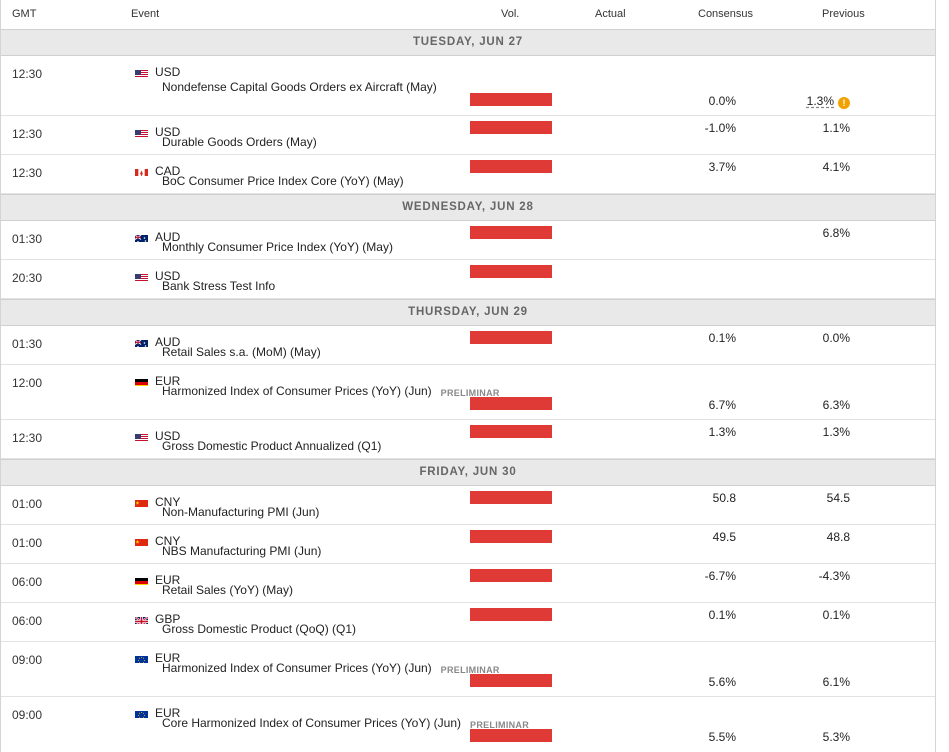  I want to click on consensus-value: -1.0%, so click(720, 128).